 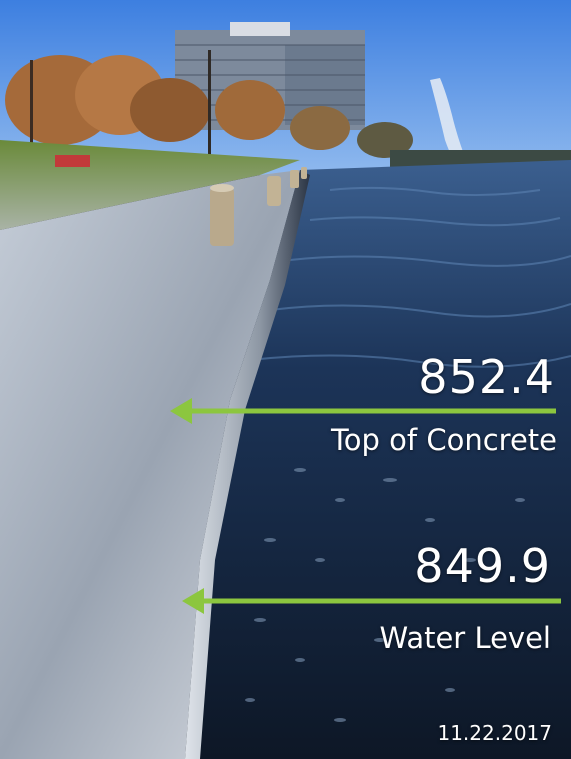 I want to click on tree-line, so click(x=209, y=115).